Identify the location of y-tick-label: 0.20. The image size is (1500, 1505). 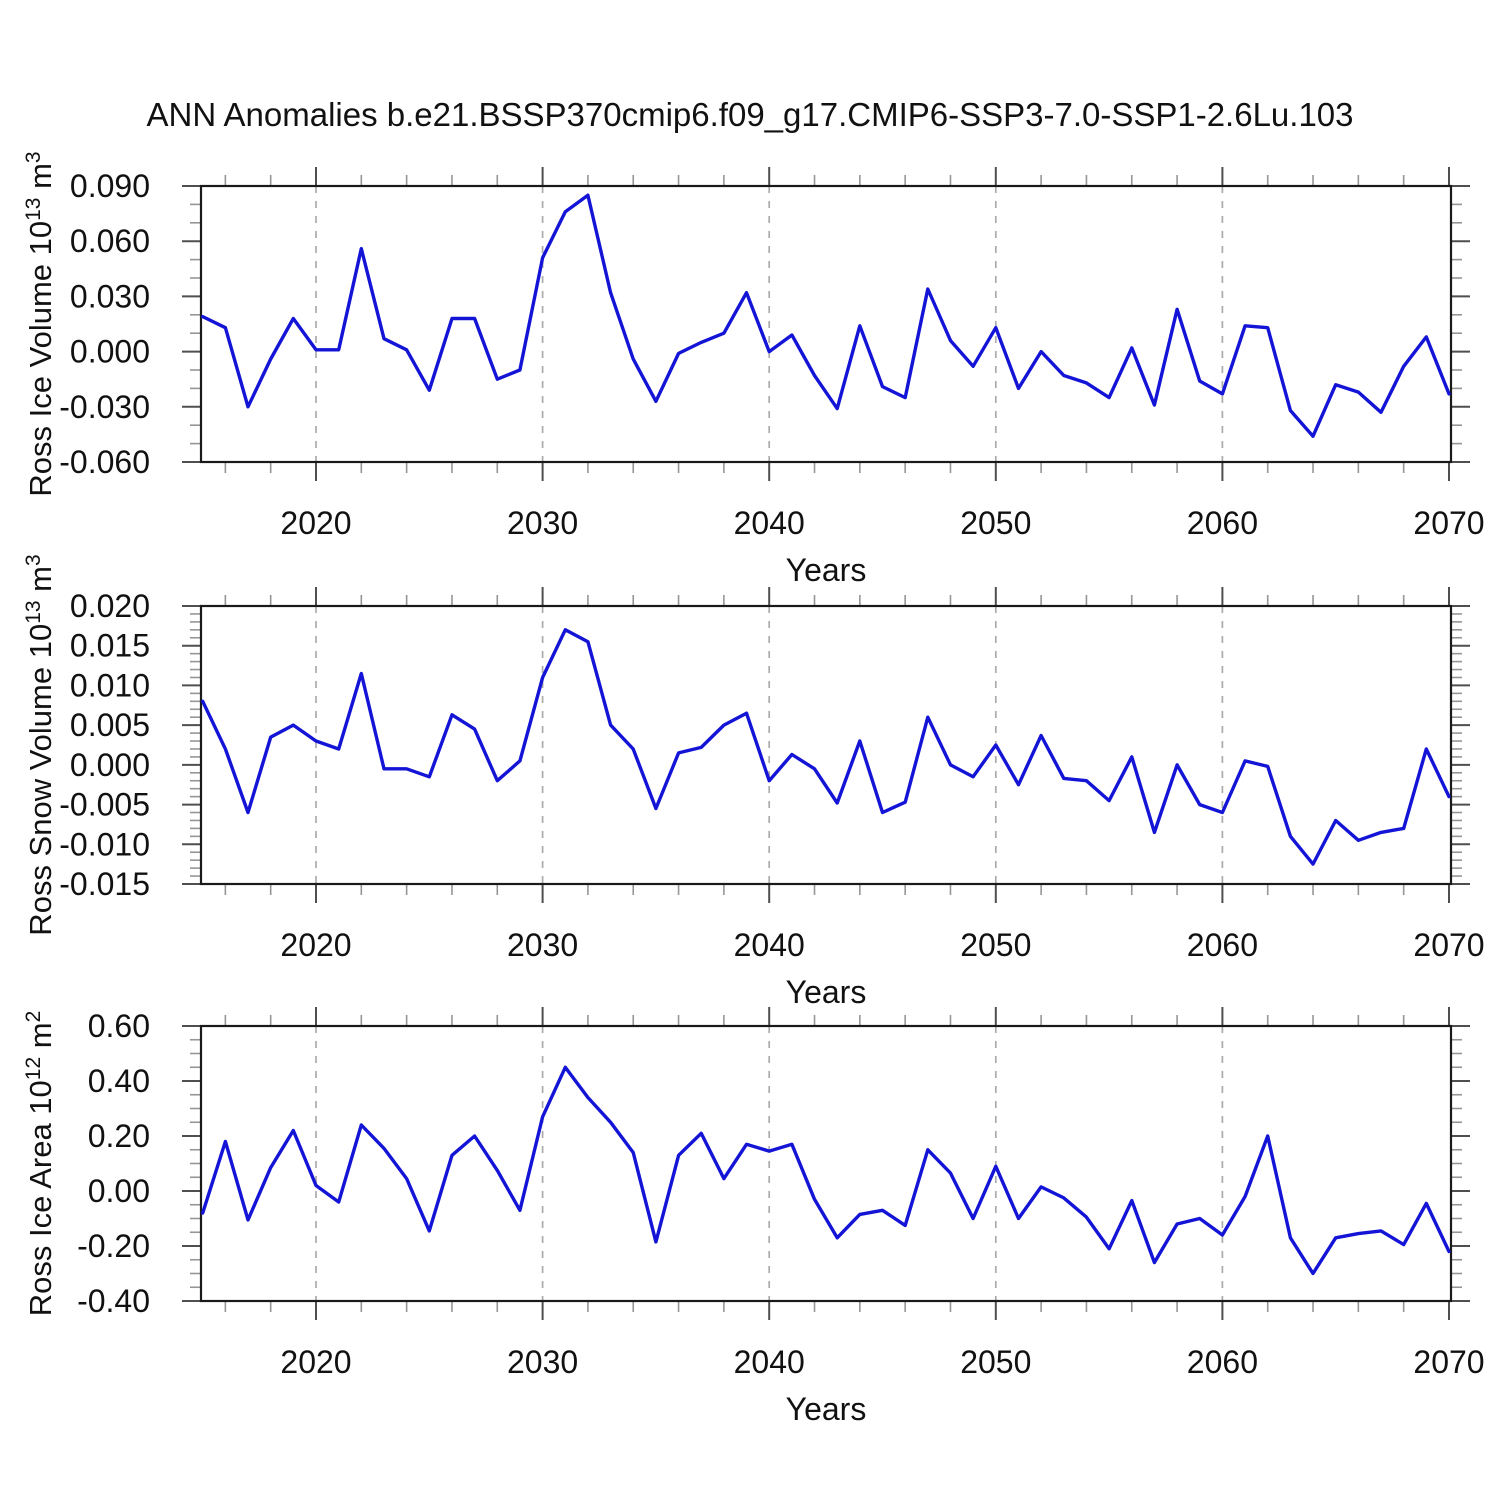
(119, 1136).